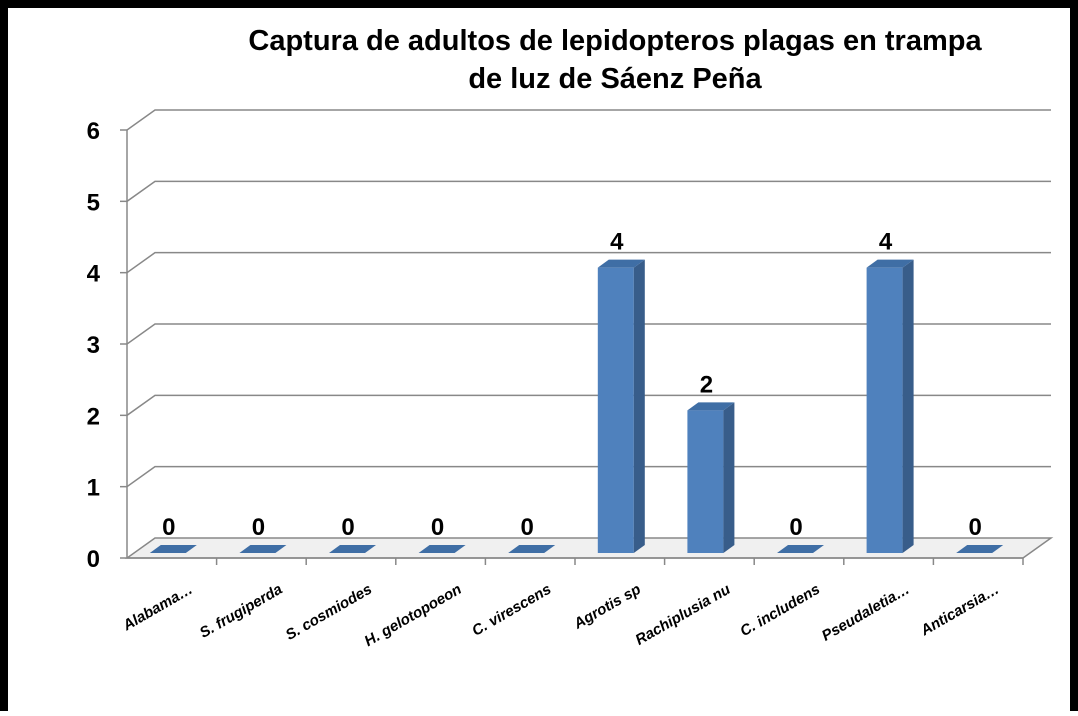  I want to click on x-tick-label: H. gelotopoeon, so click(413, 615).